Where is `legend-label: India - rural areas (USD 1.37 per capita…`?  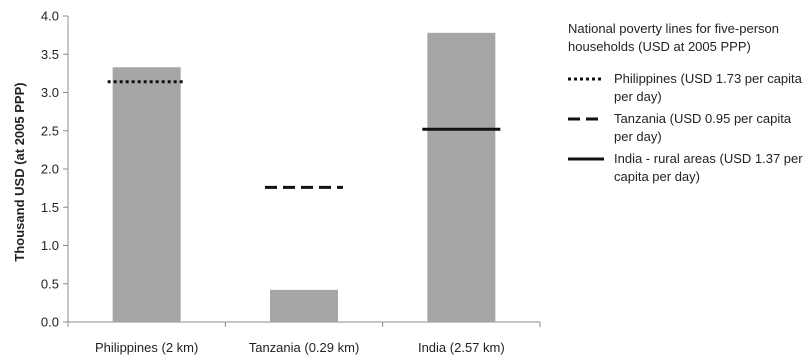
legend-label: India - rural areas (USD 1.37 per capita… is located at coordinates (708, 167).